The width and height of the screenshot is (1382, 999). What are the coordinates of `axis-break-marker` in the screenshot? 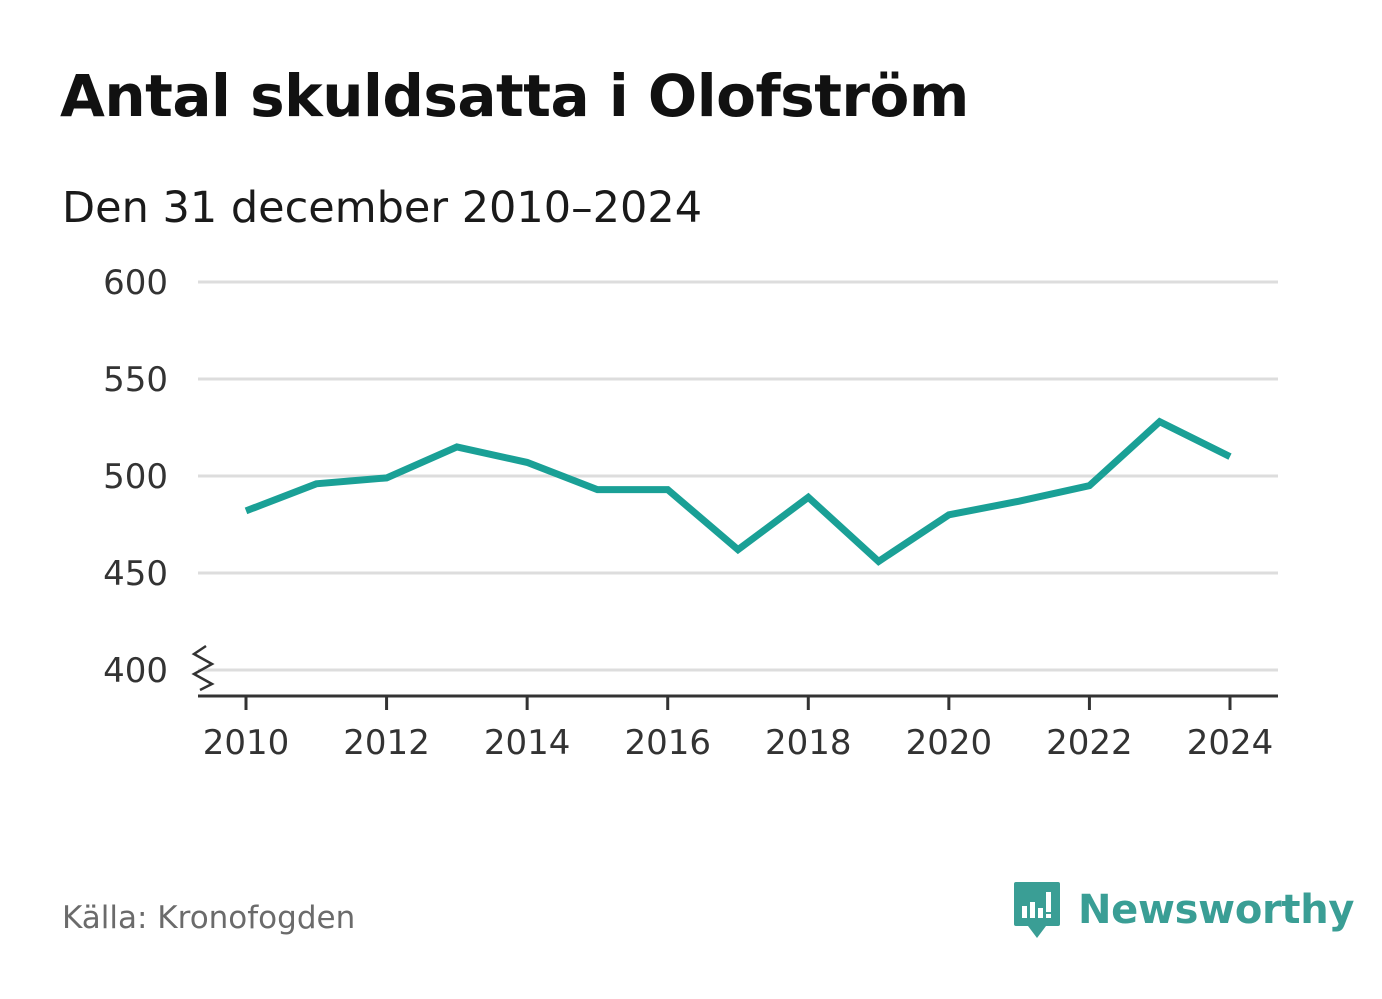 It's located at (203, 668).